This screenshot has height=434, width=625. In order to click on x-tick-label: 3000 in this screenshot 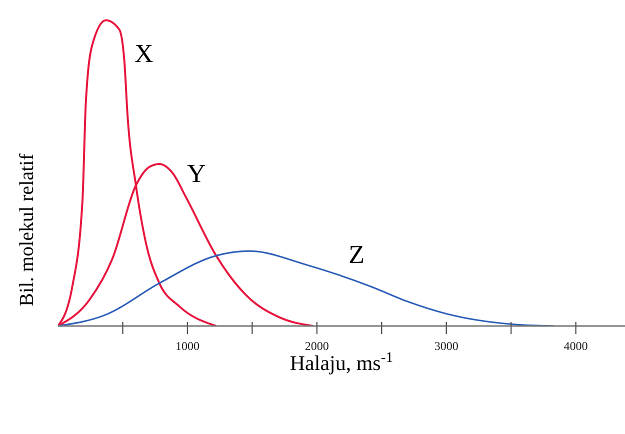, I will do `click(446, 346)`.